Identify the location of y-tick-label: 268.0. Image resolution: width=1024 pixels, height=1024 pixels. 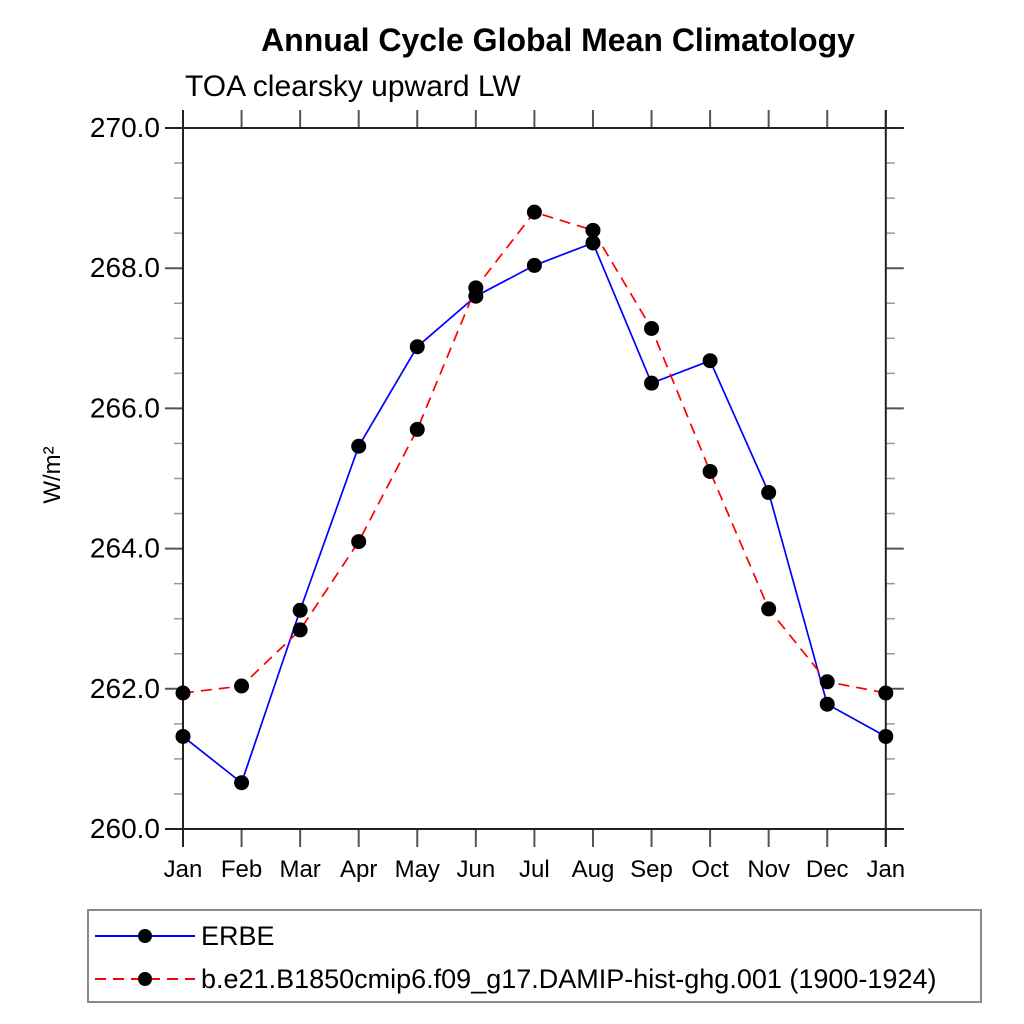
(125, 267).